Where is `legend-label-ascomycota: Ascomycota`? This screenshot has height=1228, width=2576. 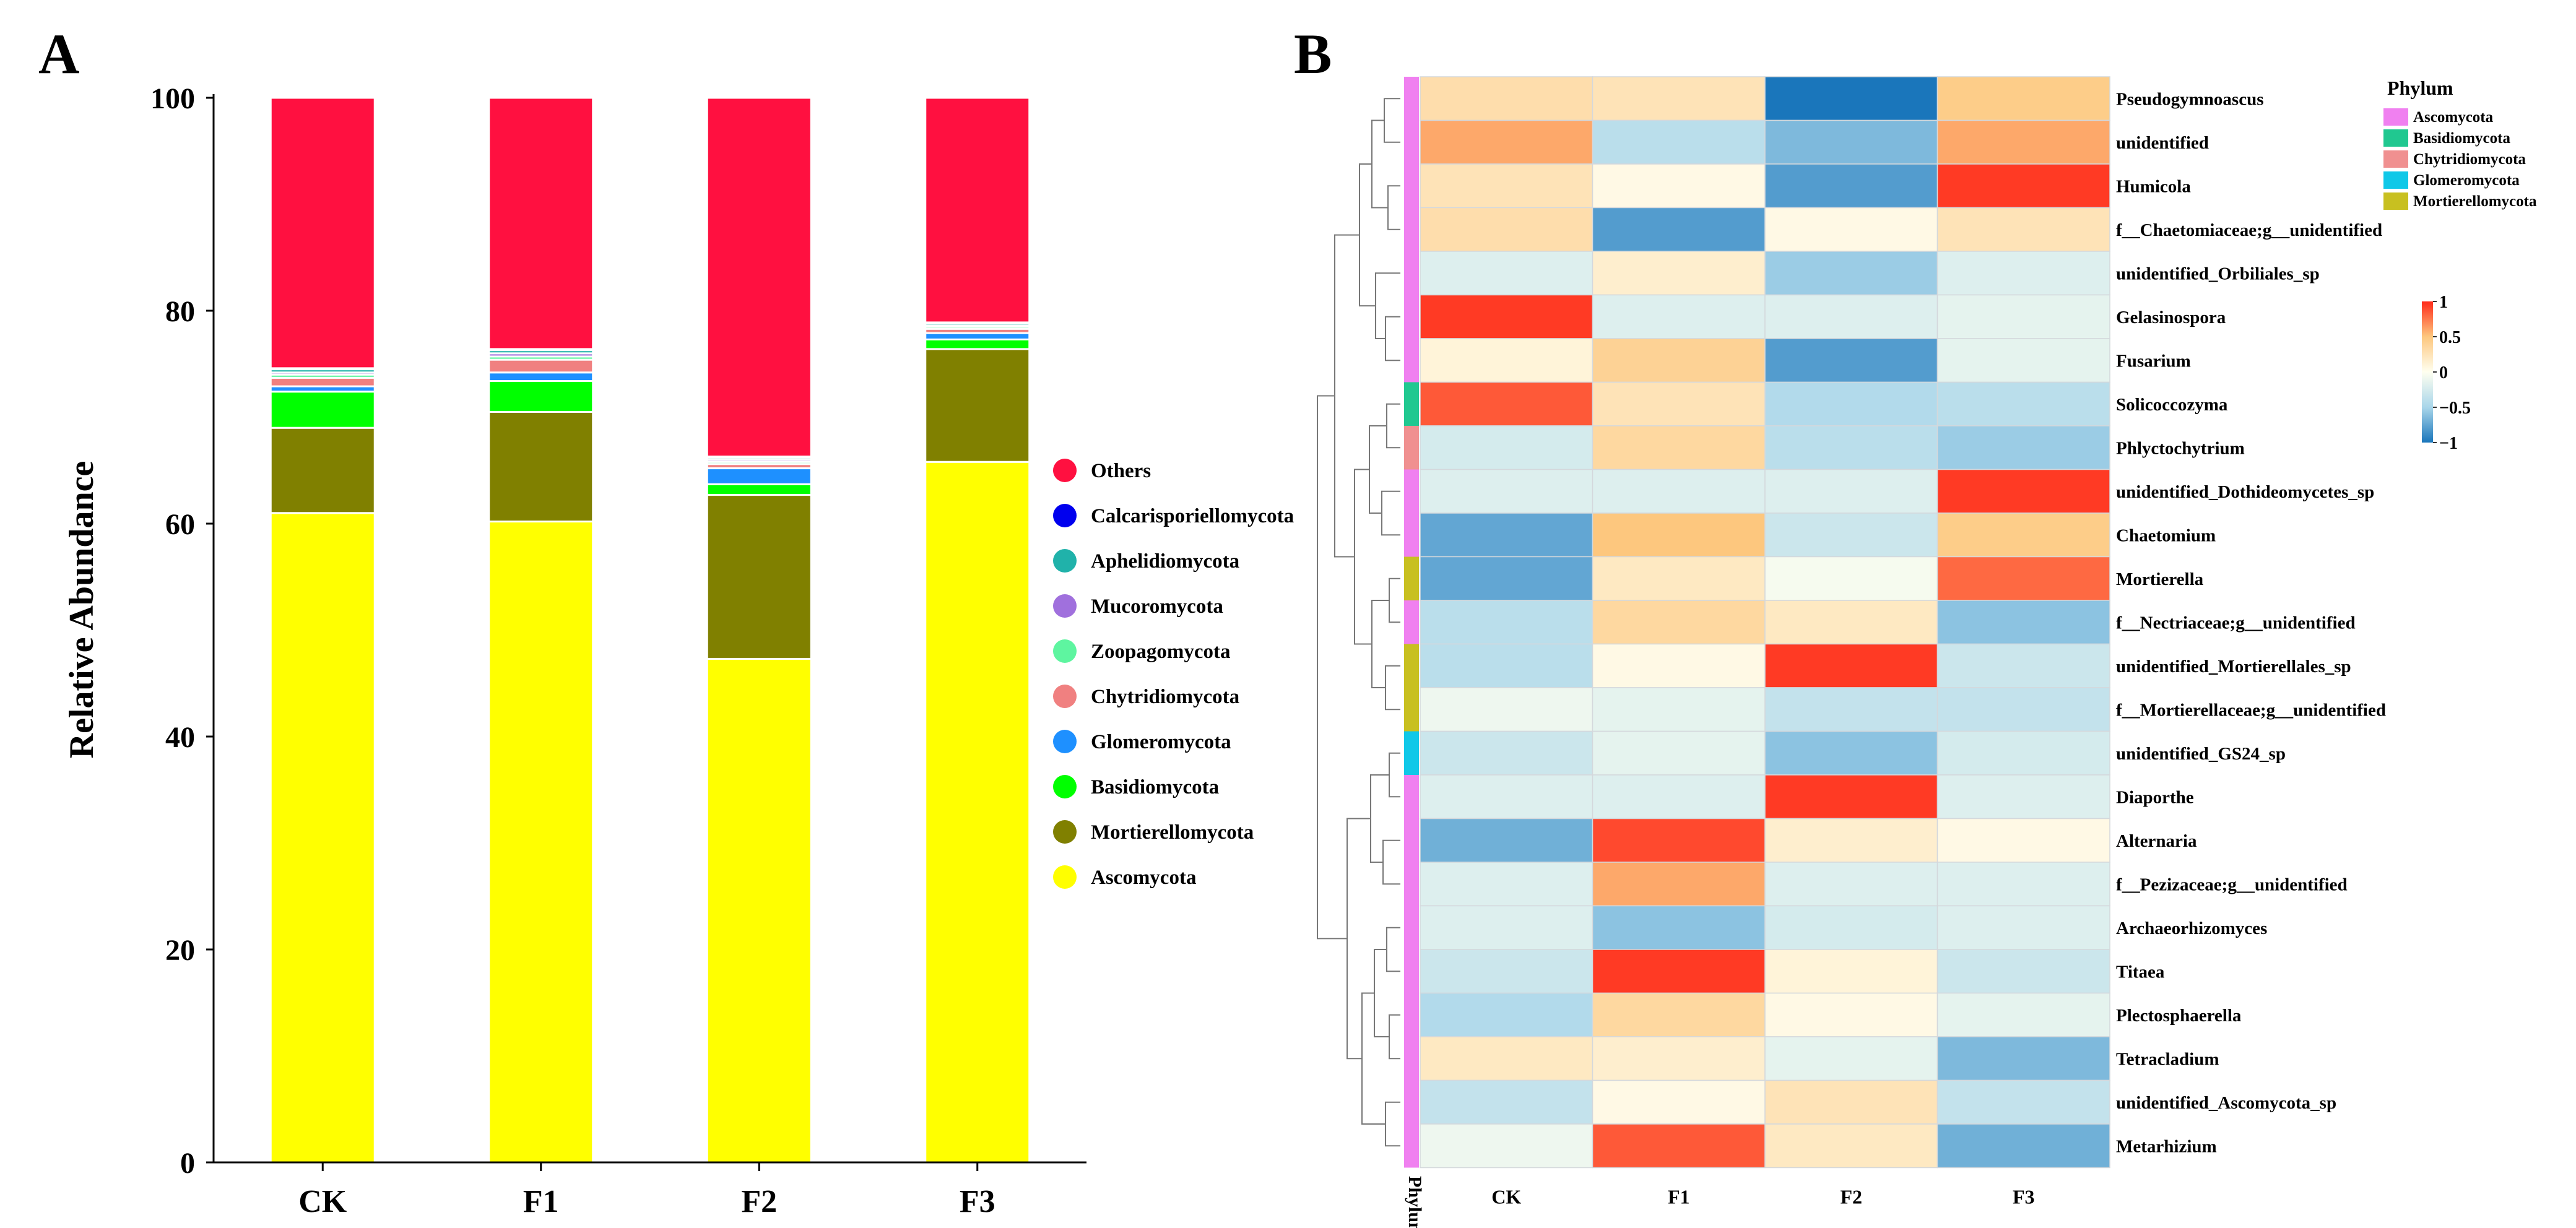 legend-label-ascomycota: Ascomycota is located at coordinates (1143, 878).